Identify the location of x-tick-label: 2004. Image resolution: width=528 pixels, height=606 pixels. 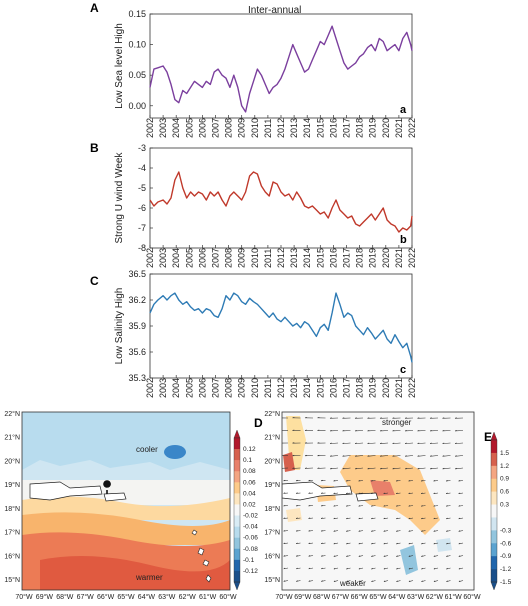
(176, 388).